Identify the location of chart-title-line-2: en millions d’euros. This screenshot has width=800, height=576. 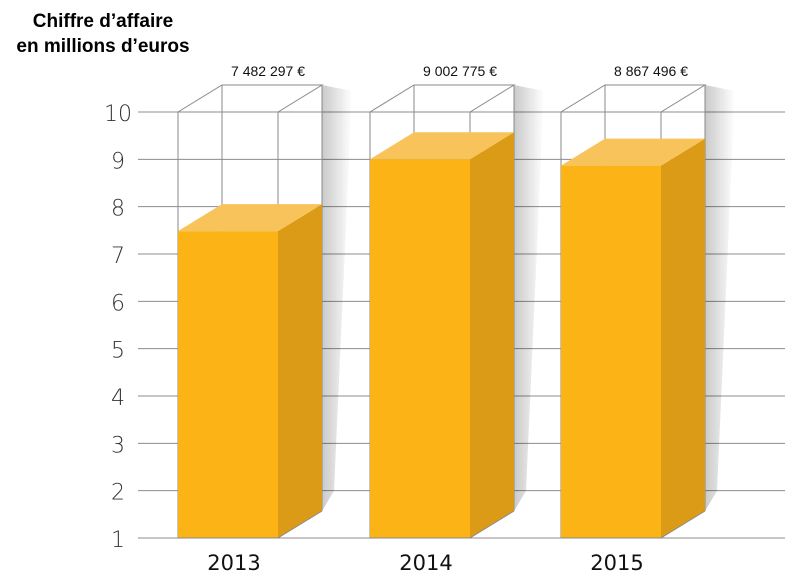
(102, 46).